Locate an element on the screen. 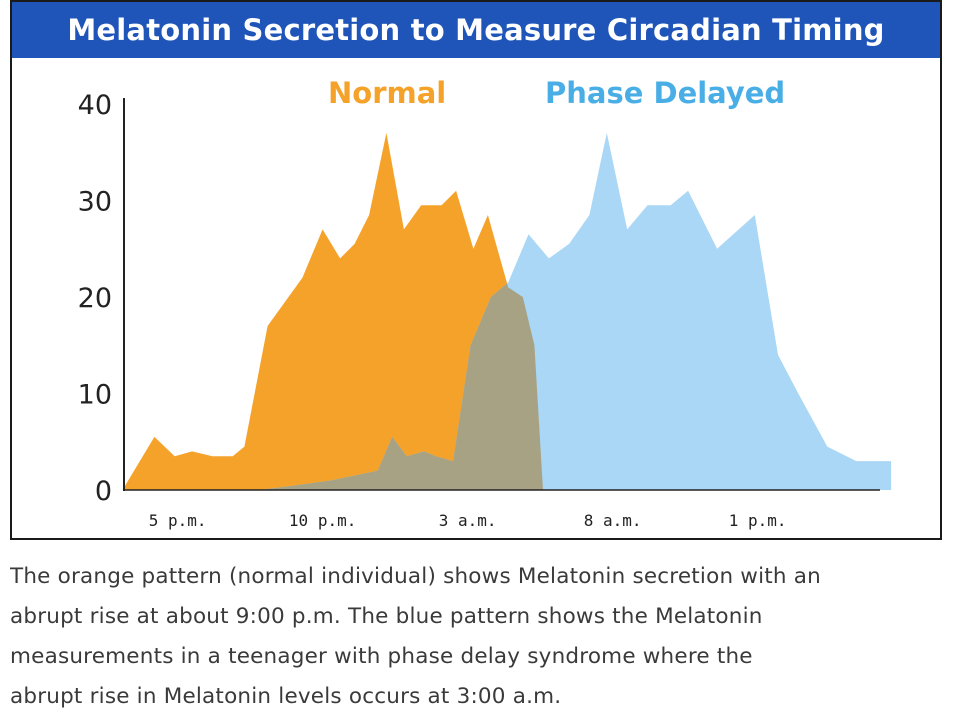  x-tick-label: 3 a.m. is located at coordinates (468, 520).